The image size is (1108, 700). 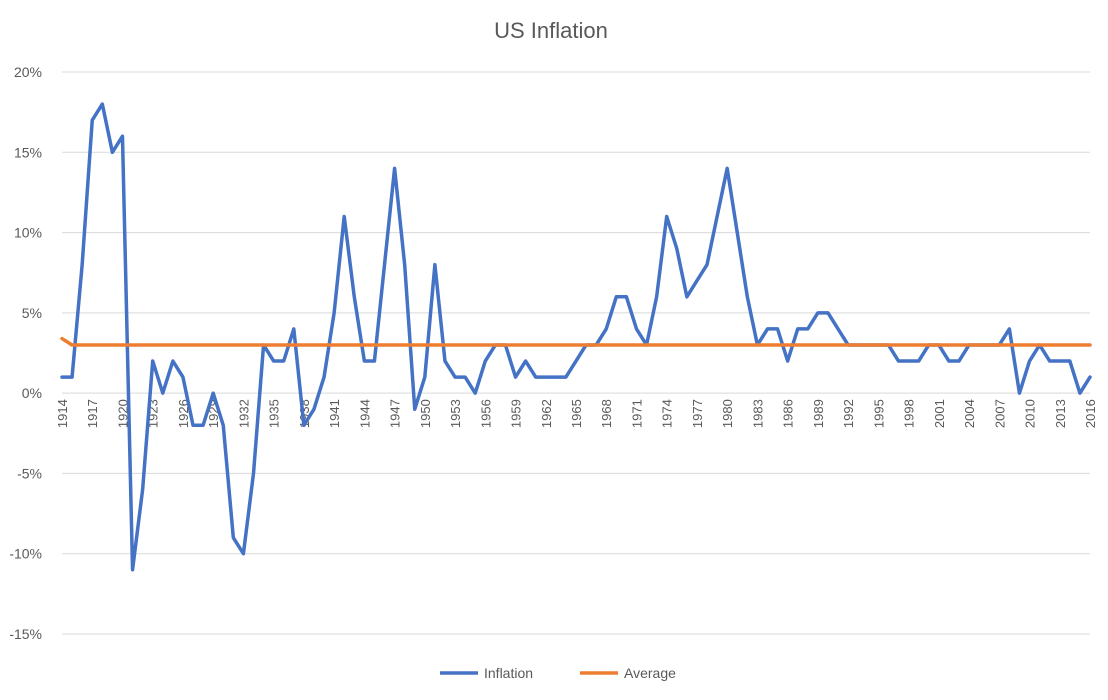 What do you see at coordinates (29, 473) in the screenshot?
I see `y-tick-label: -5%` at bounding box center [29, 473].